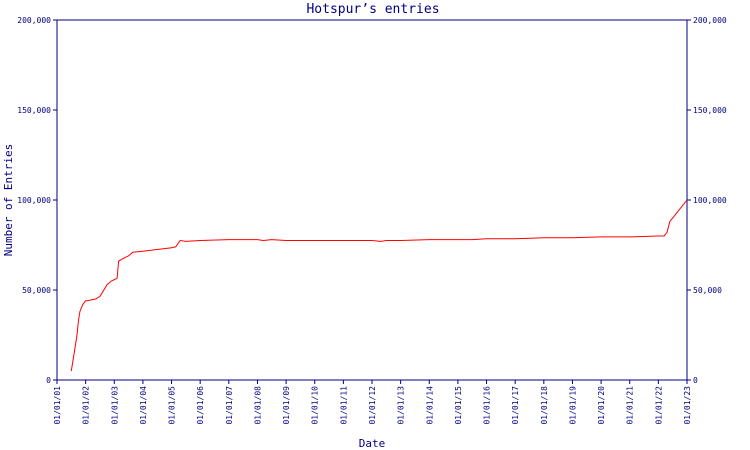 Image resolution: width=750 pixels, height=450 pixels. What do you see at coordinates (695, 380) in the screenshot?
I see `y-tick-label-right: 0` at bounding box center [695, 380].